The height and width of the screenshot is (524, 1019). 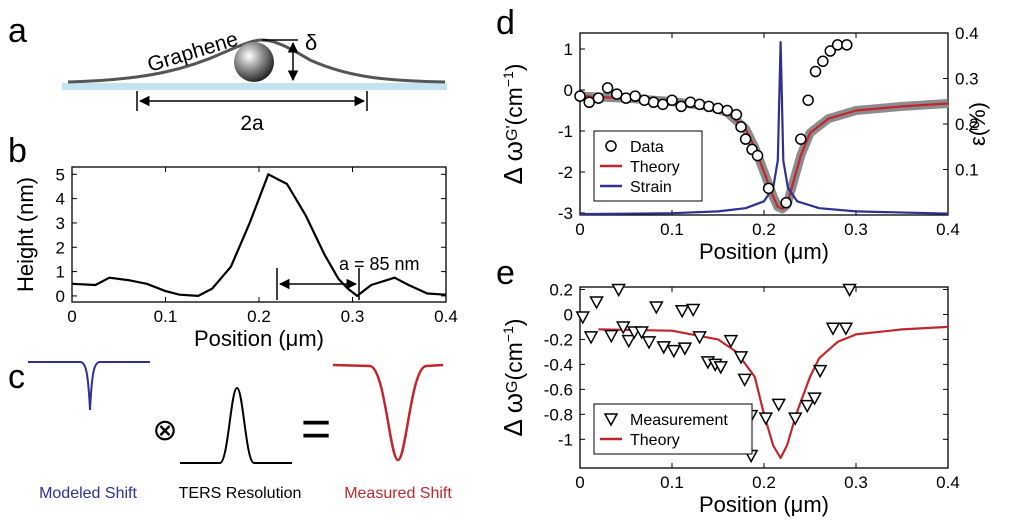 I want to click on y-tick-label: -1, so click(x=565, y=131).